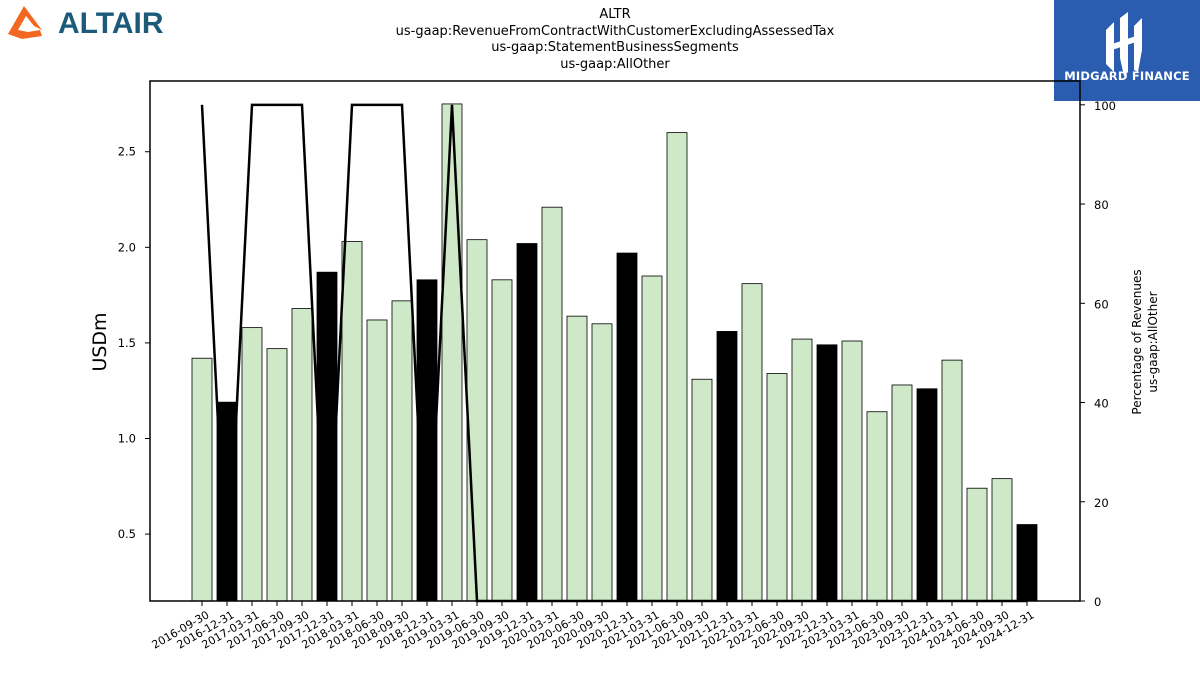 This screenshot has height=675, width=1200. Describe the element at coordinates (1124, 44) in the screenshot. I see `midgard-logo-mark` at that location.